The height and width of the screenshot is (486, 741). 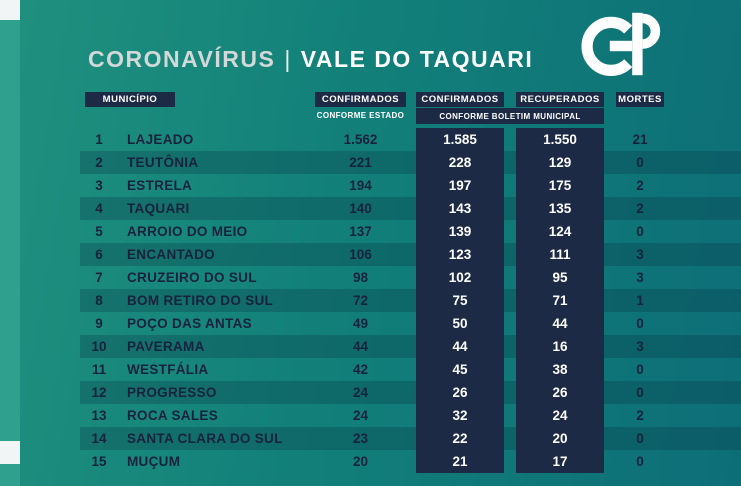 I want to click on recovered-value: 129, so click(x=560, y=162).